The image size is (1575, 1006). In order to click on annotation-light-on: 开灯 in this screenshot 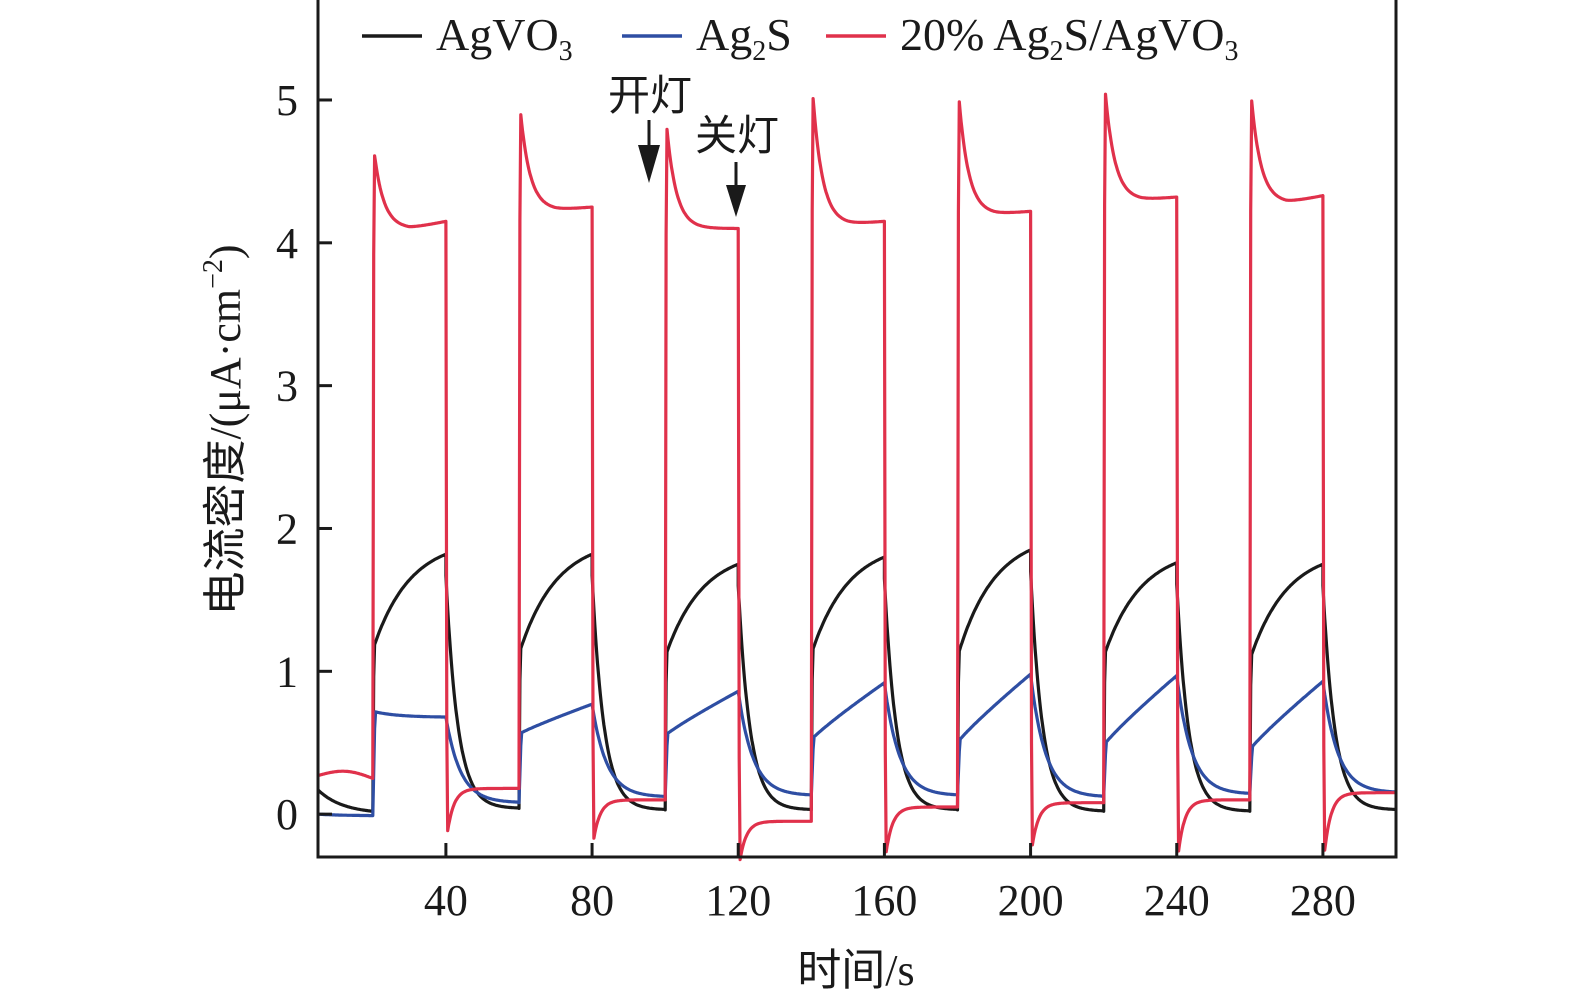, I will do `click(650, 97)`.